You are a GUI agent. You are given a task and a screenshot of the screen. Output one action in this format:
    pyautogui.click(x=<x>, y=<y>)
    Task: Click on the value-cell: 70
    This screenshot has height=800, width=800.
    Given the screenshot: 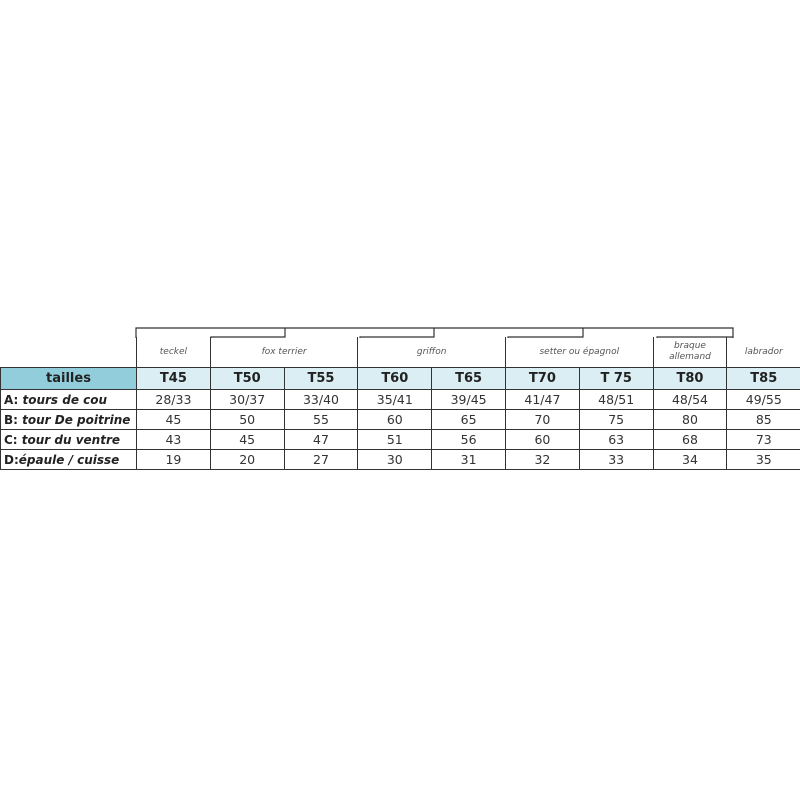 What is the action you would take?
    pyautogui.click(x=542, y=419)
    